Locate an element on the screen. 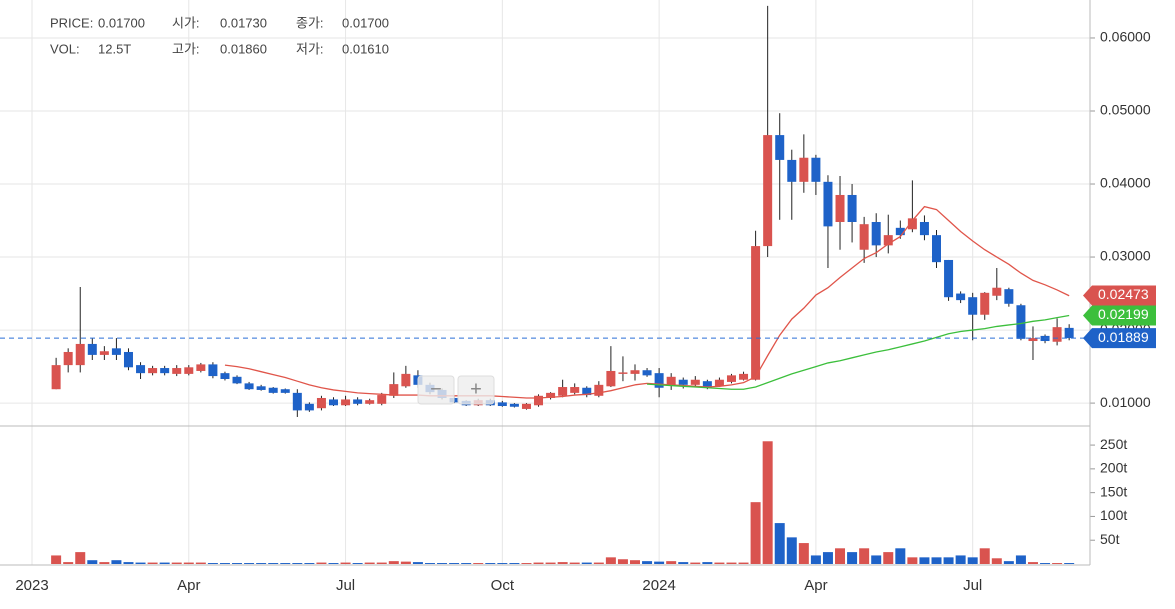 The image size is (1175, 609). price-label: 0.01889 is located at coordinates (1123, 337).